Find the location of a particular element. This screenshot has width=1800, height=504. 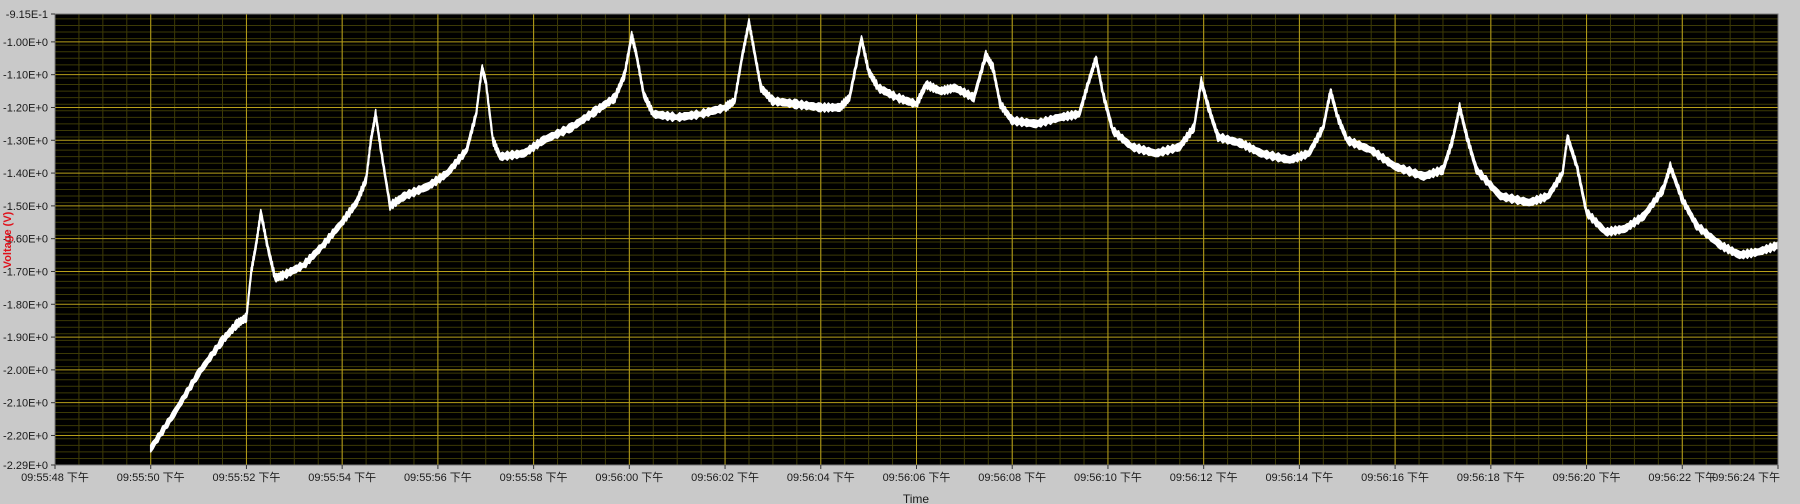

y-tick-label: -2.00E+0 is located at coordinates (25, 371).